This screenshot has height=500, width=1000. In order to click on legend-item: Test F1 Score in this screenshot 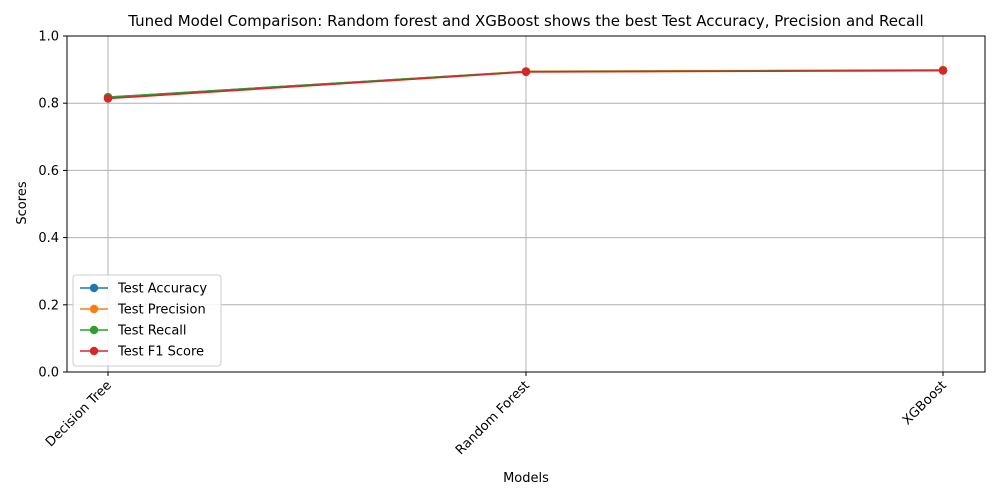, I will do `click(142, 352)`.